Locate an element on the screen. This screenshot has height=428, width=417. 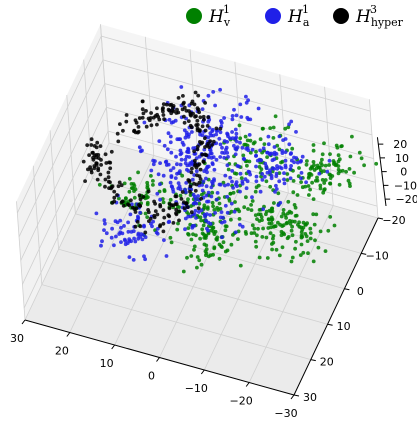
y-tick-label: 0 is located at coordinates (360, 291).